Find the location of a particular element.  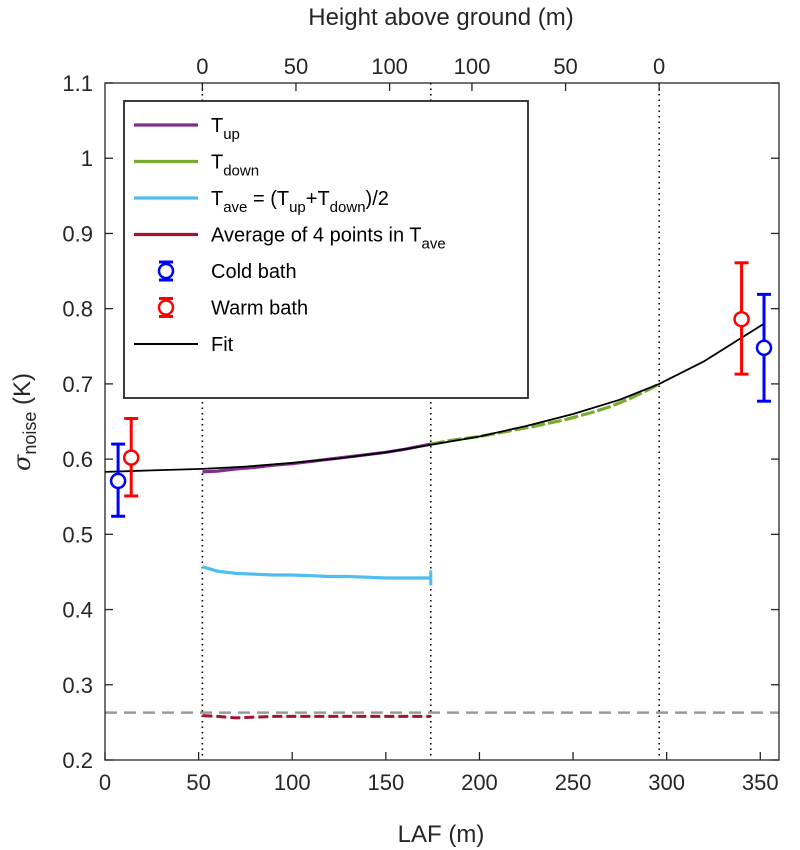

legend-label-part: +T is located at coordinates (318, 199).